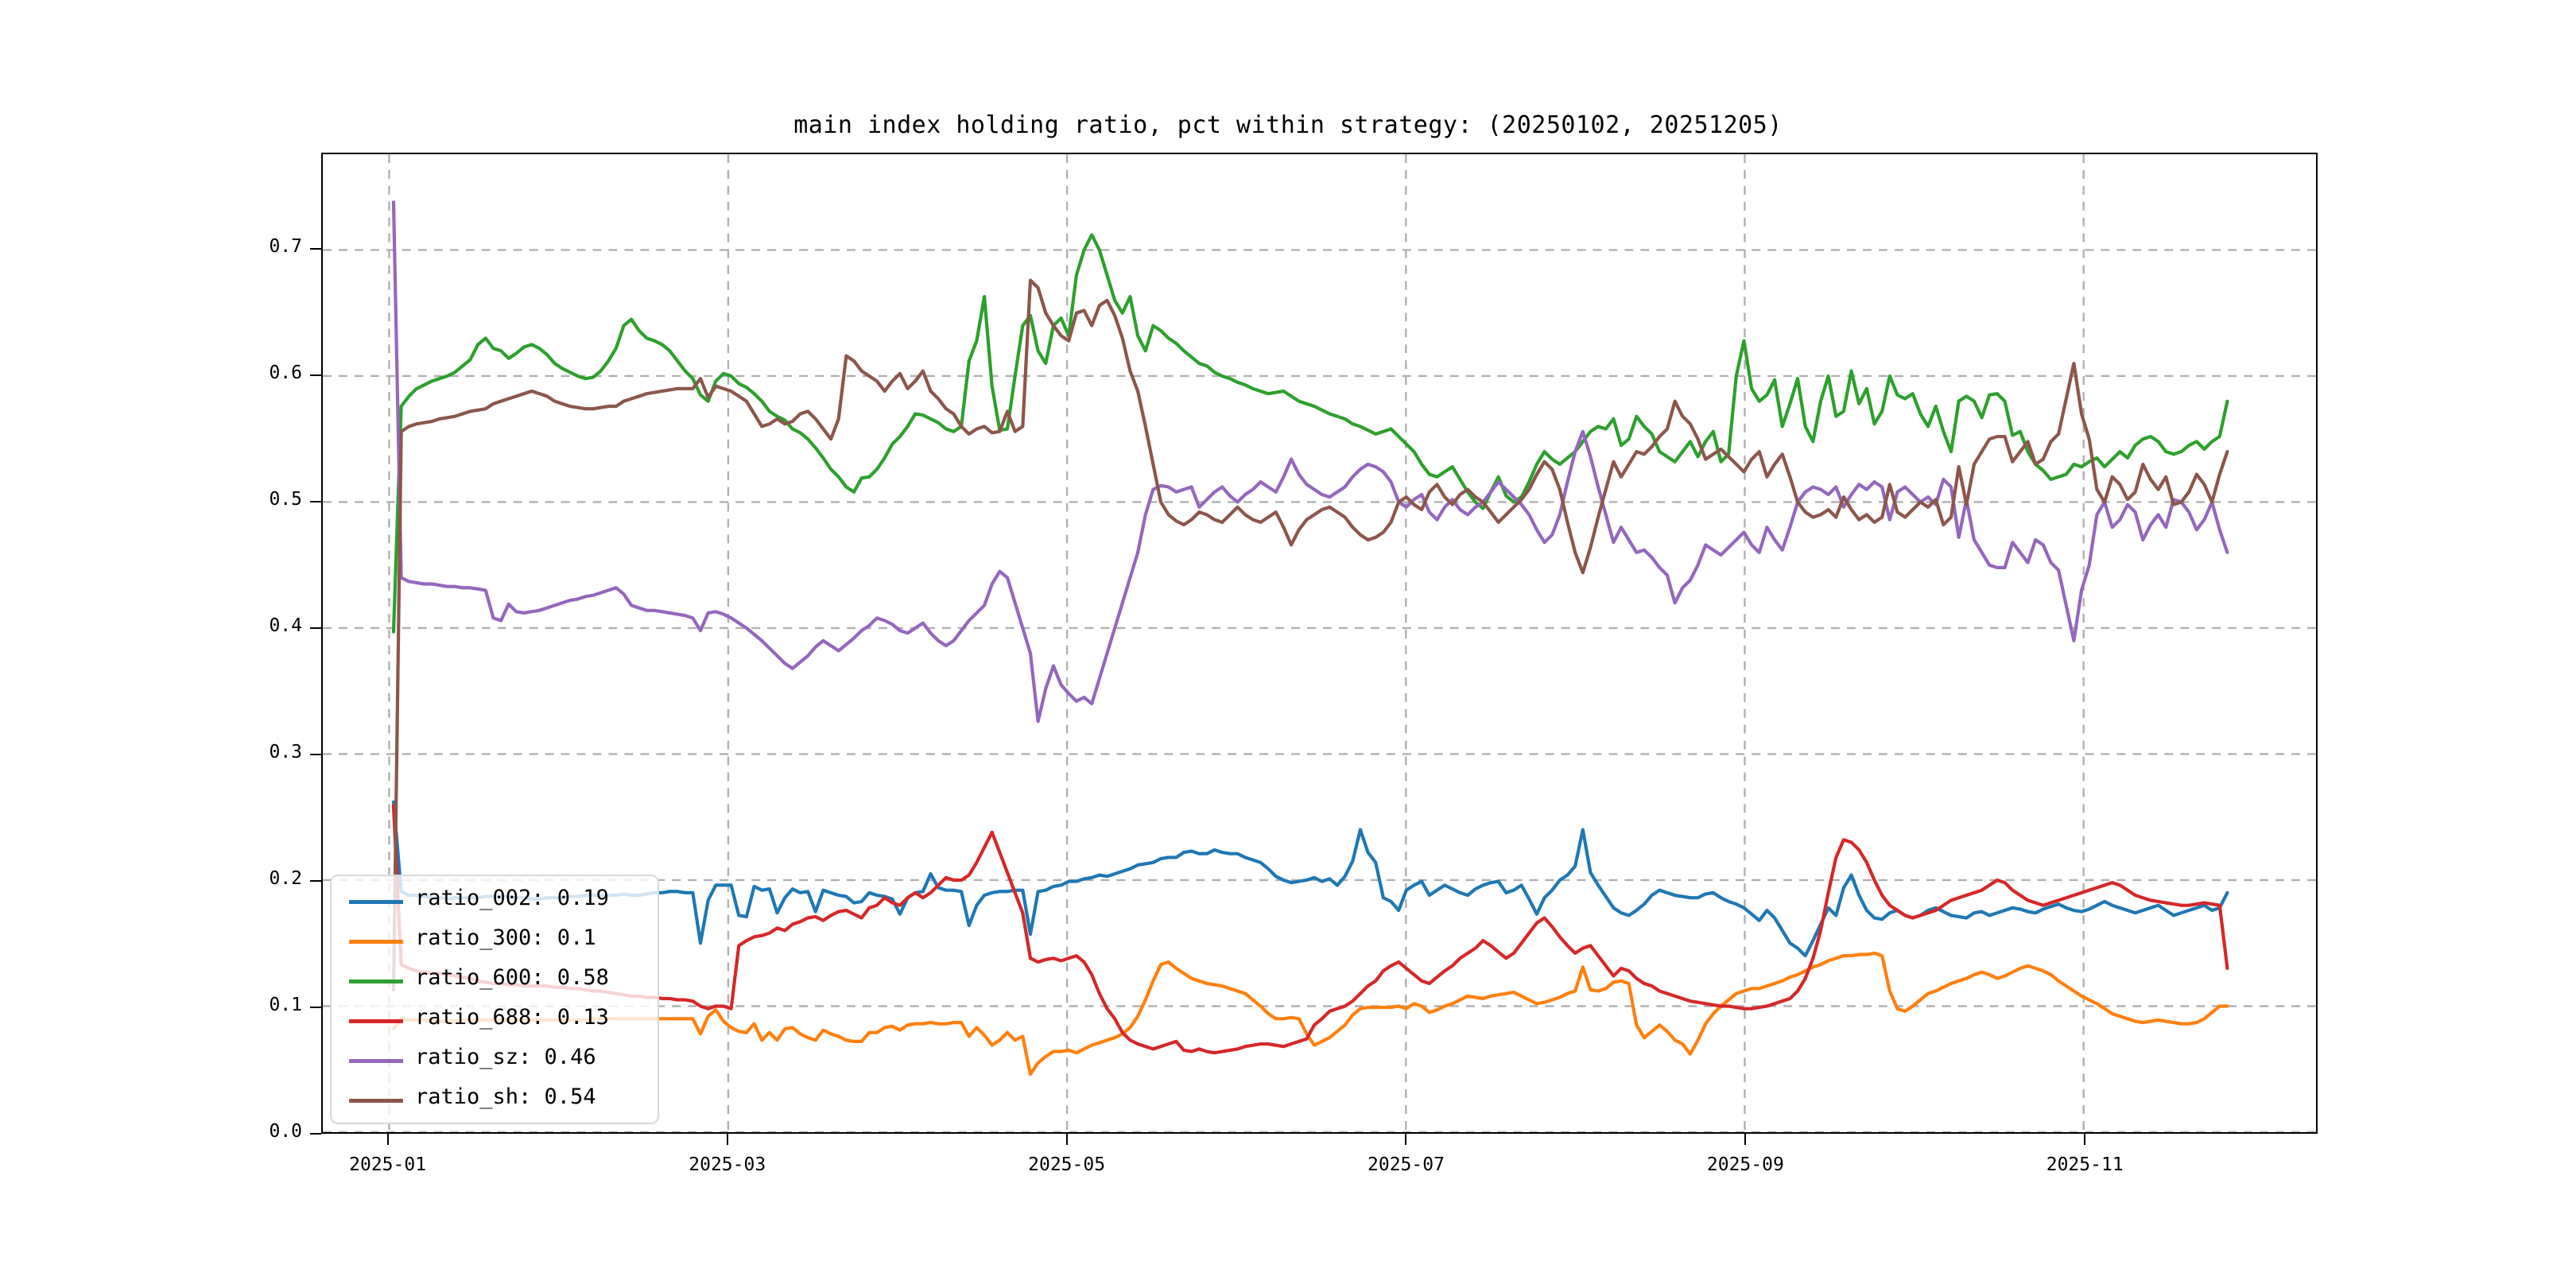 This screenshot has height=1288, width=2576. I want to click on legend-item-ratio_sz: ratio_sz: 0.46, so click(497, 1060).